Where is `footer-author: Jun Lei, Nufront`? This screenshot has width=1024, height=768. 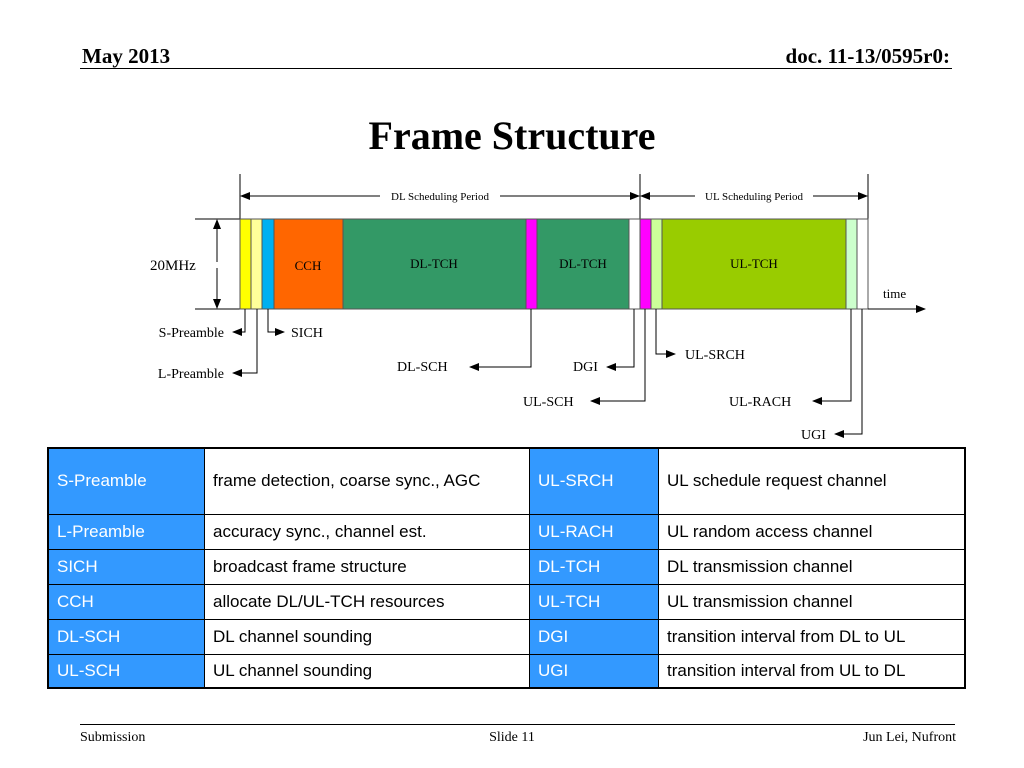
footer-author: Jun Lei, Nufront is located at coordinates (909, 737).